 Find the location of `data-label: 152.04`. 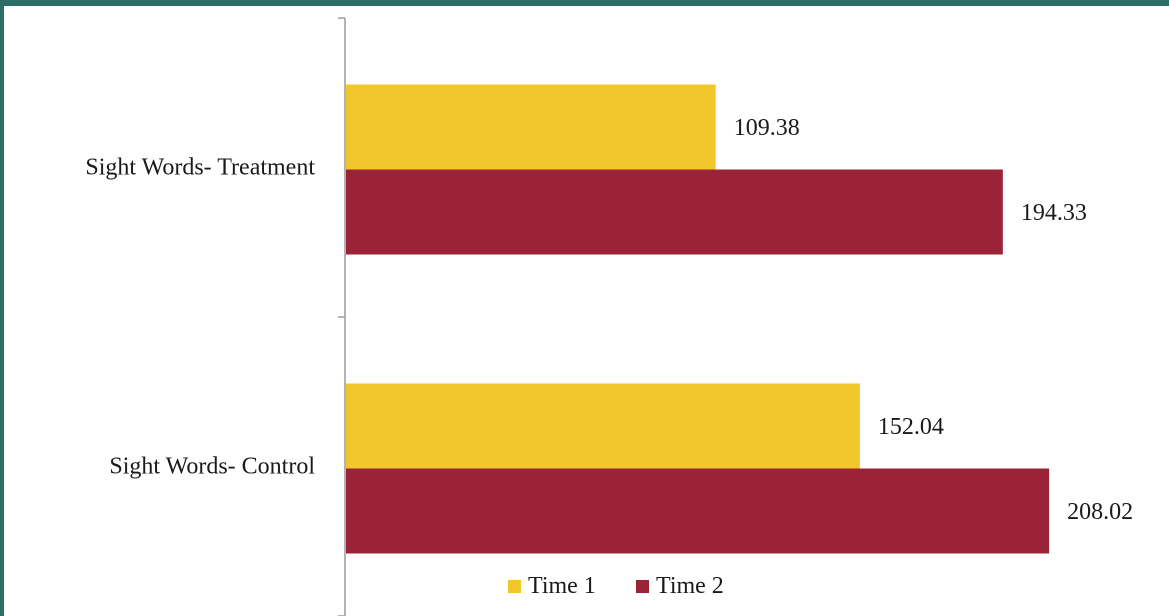

data-label: 152.04 is located at coordinates (911, 427).